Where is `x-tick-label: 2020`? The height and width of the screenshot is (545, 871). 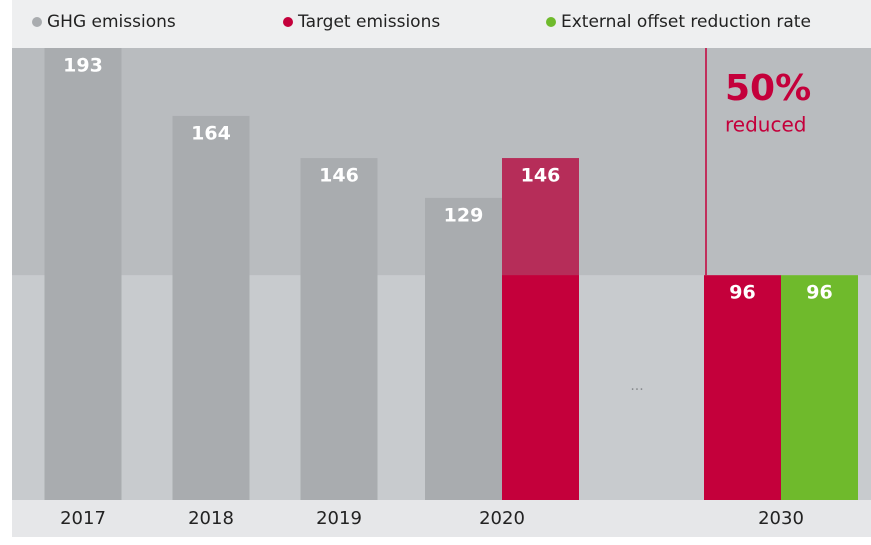
x-tick-label: 2020 is located at coordinates (502, 518).